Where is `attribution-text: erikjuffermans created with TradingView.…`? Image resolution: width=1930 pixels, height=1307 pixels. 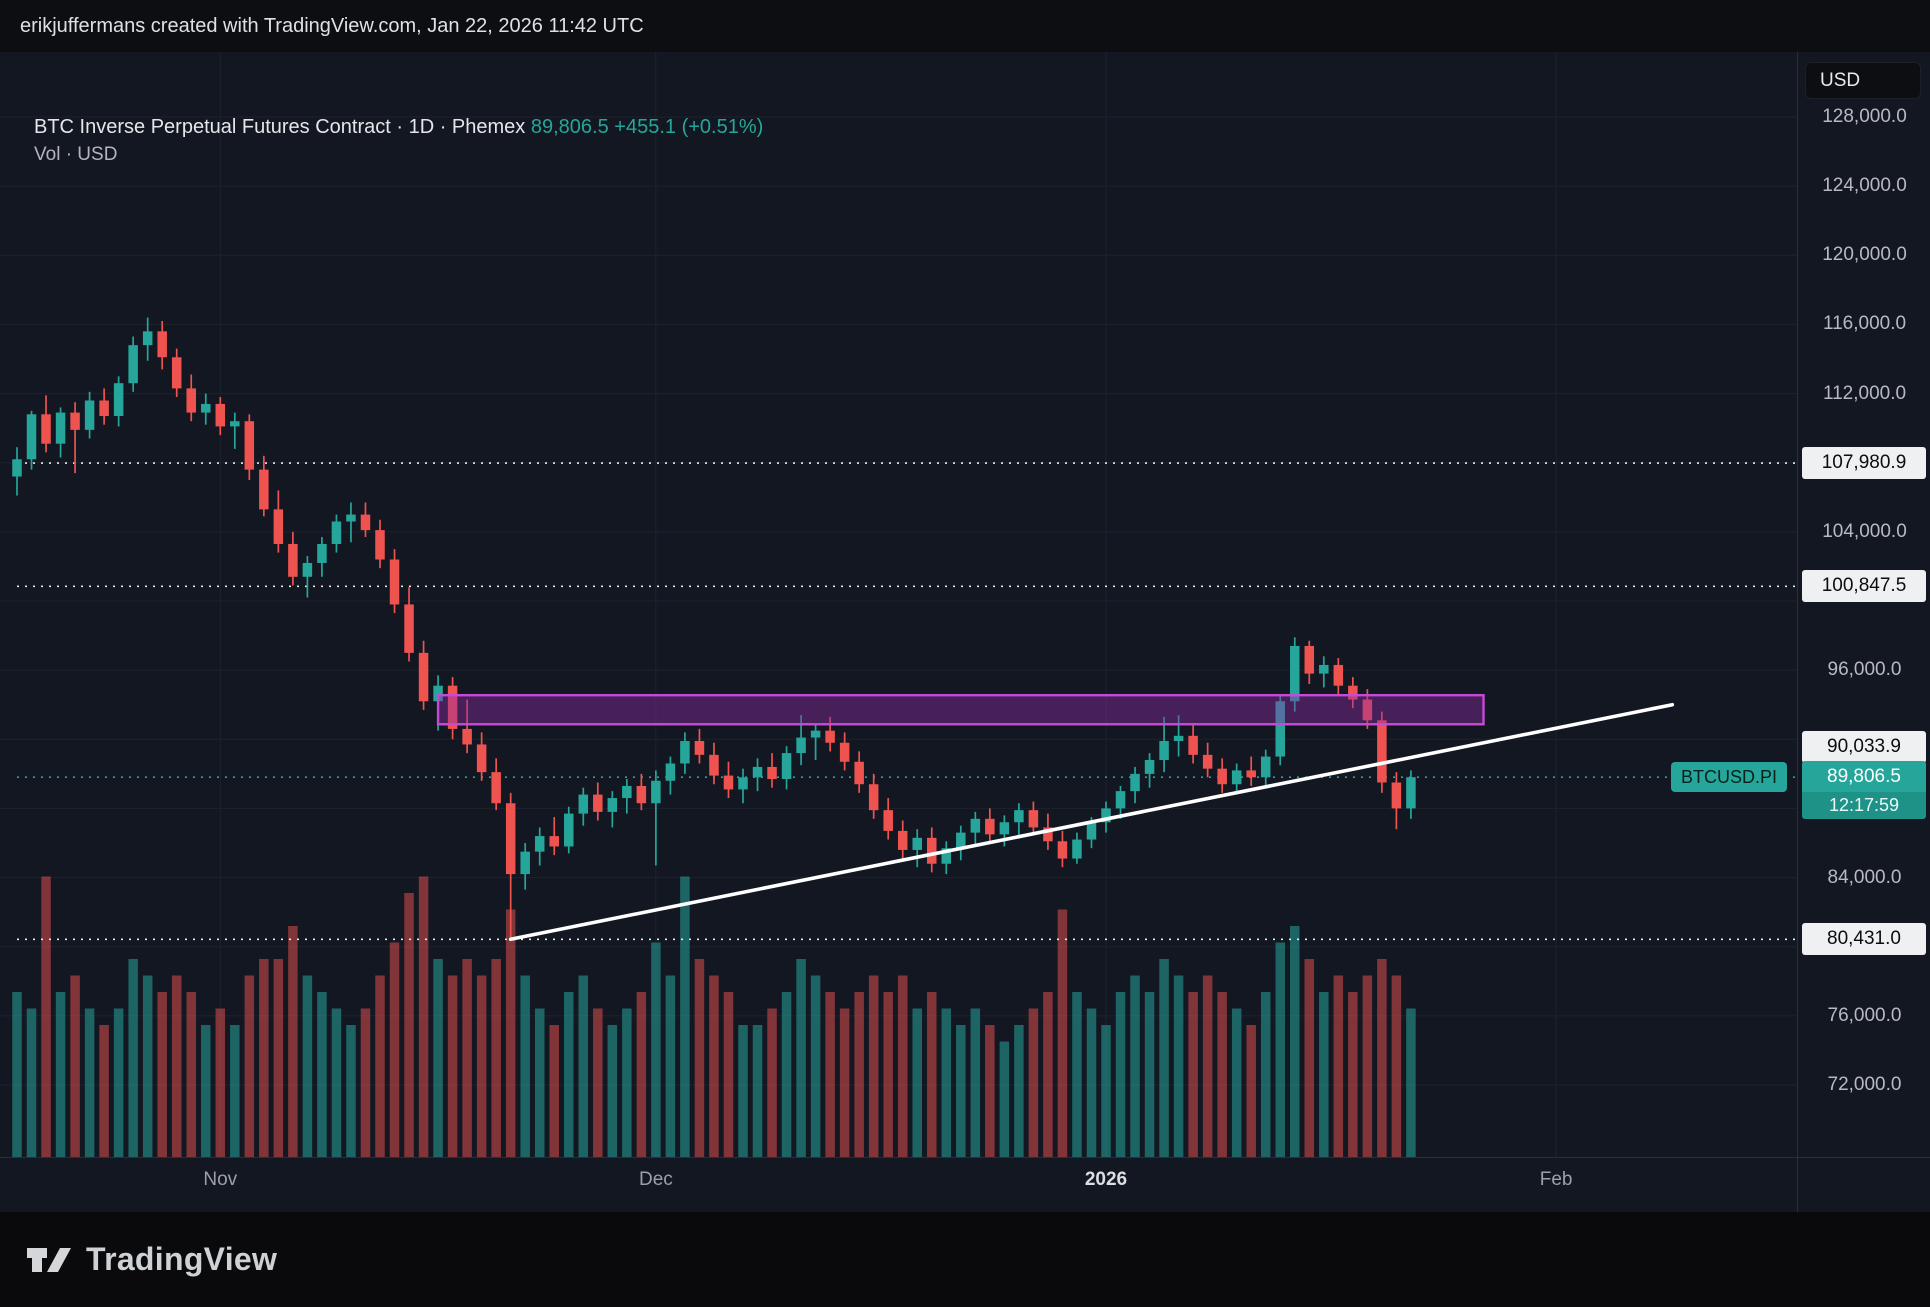
attribution-text: erikjuffermans created with TradingView.… is located at coordinates (332, 25).